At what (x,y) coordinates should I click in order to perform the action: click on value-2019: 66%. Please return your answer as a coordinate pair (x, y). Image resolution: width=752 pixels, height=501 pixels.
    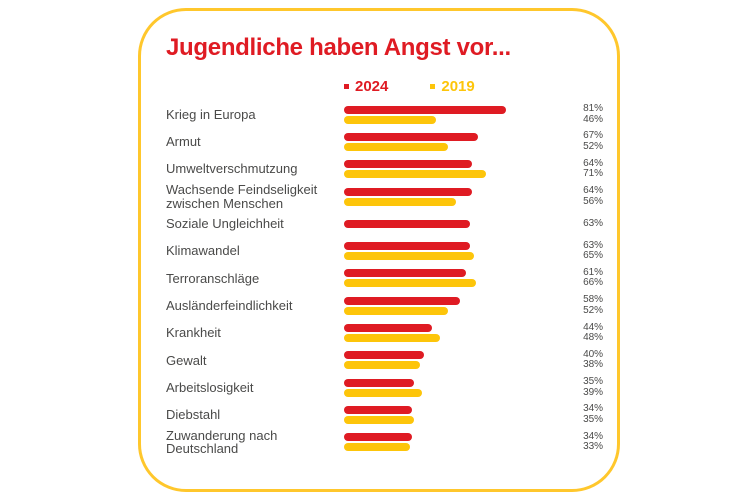
    Looking at the image, I should click on (593, 283).